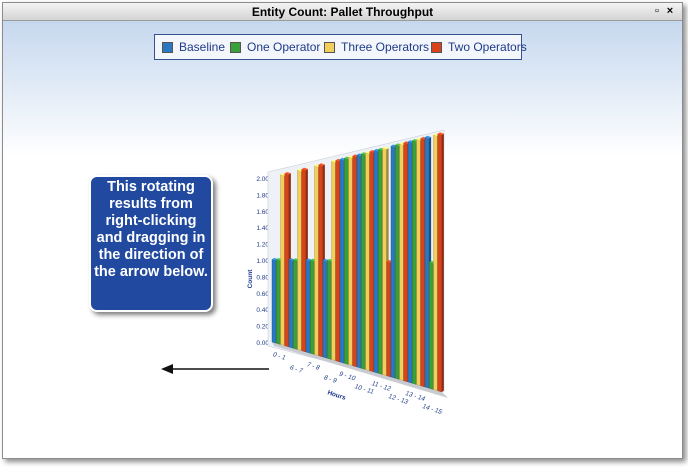  I want to click on bar-side, so click(442, 263).